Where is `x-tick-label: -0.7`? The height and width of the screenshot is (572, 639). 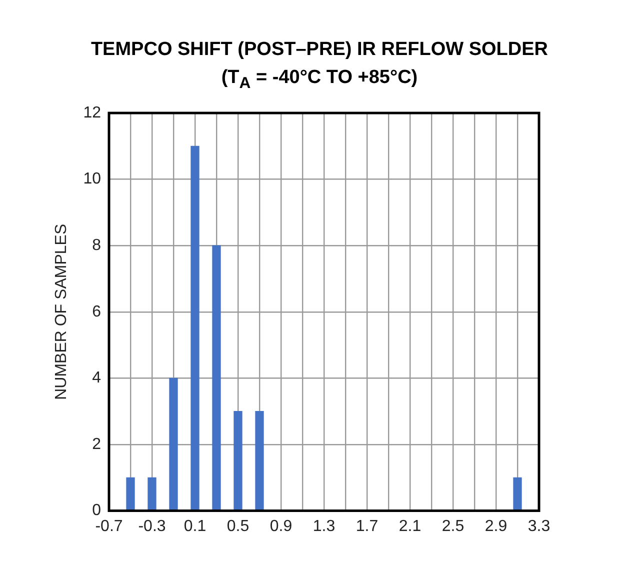 x-tick-label: -0.7 is located at coordinates (109, 526).